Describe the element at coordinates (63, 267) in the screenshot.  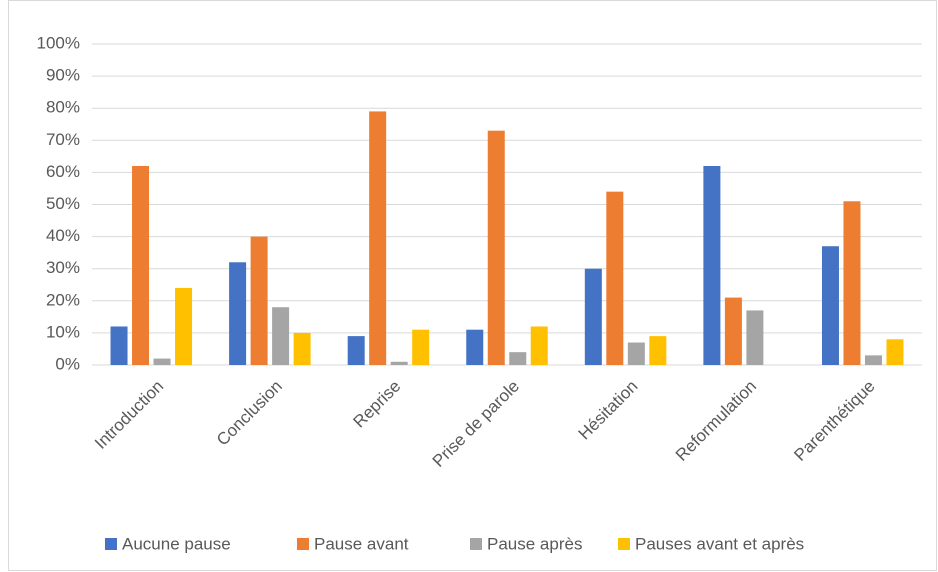
I see `y-tick-label: 30%` at that location.